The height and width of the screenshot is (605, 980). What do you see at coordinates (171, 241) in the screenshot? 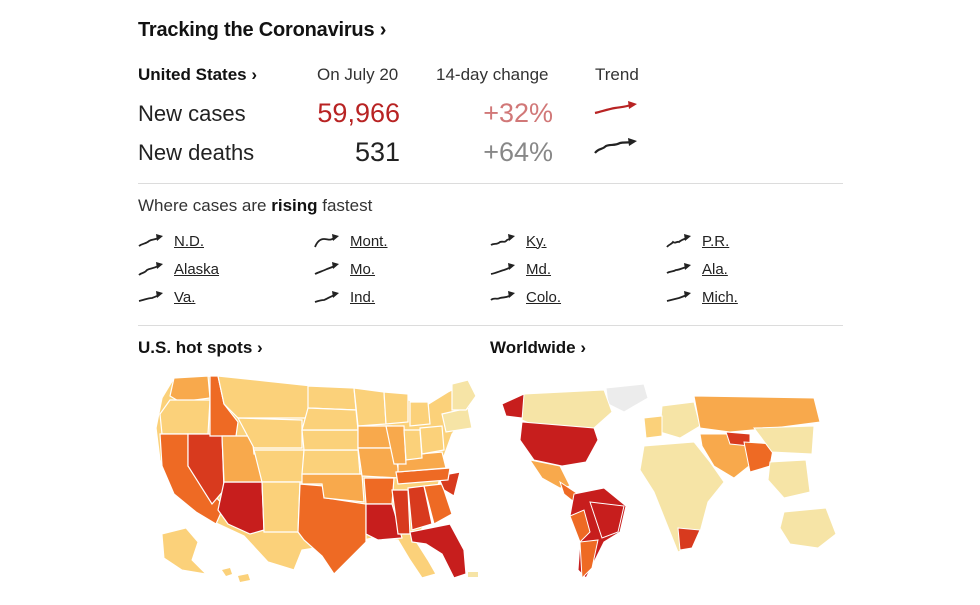
I see `state-link-nd: N.D.` at bounding box center [171, 241].